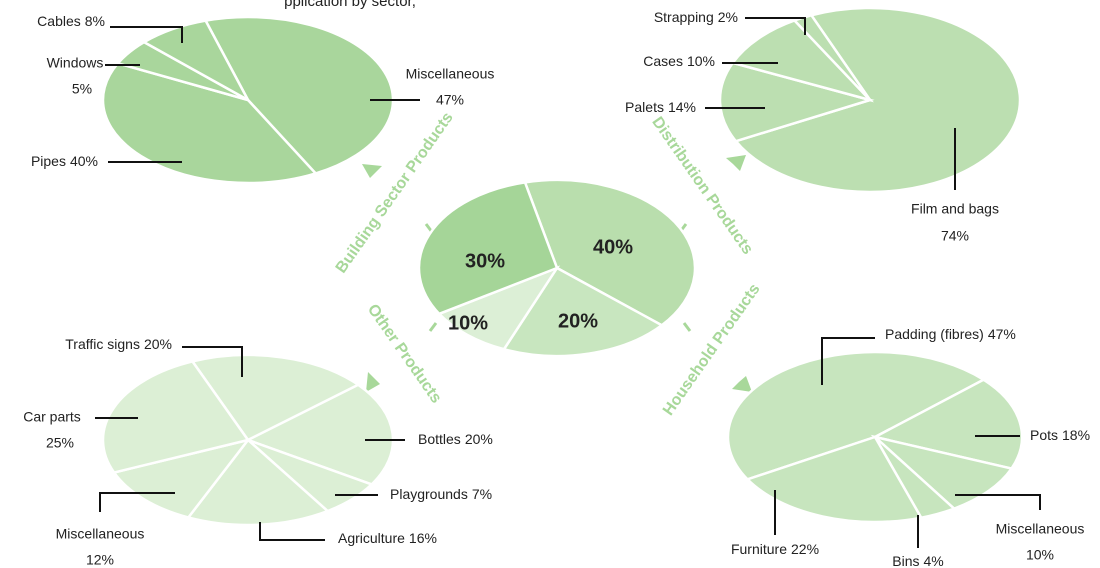 The image size is (1100, 568). I want to click on slice-label: Padding (fibres) 47%, so click(950, 334).